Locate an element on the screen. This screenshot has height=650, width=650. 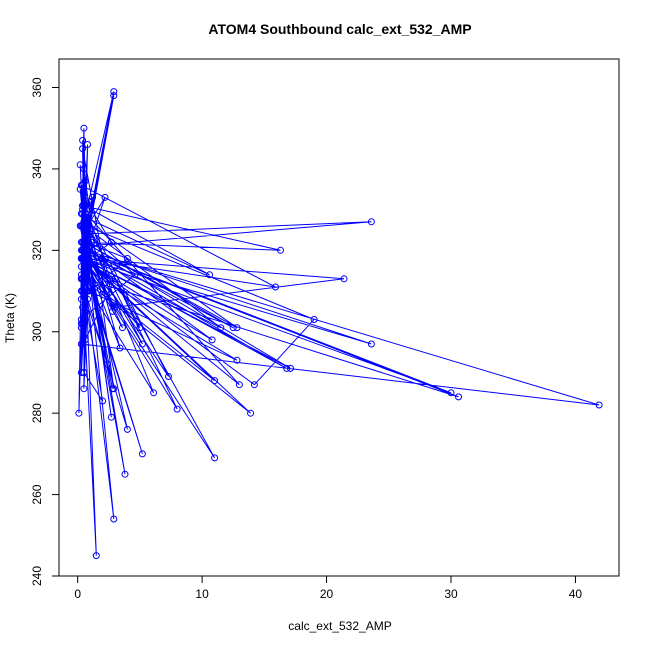
y-tick-label: 340 is located at coordinates (37, 169).